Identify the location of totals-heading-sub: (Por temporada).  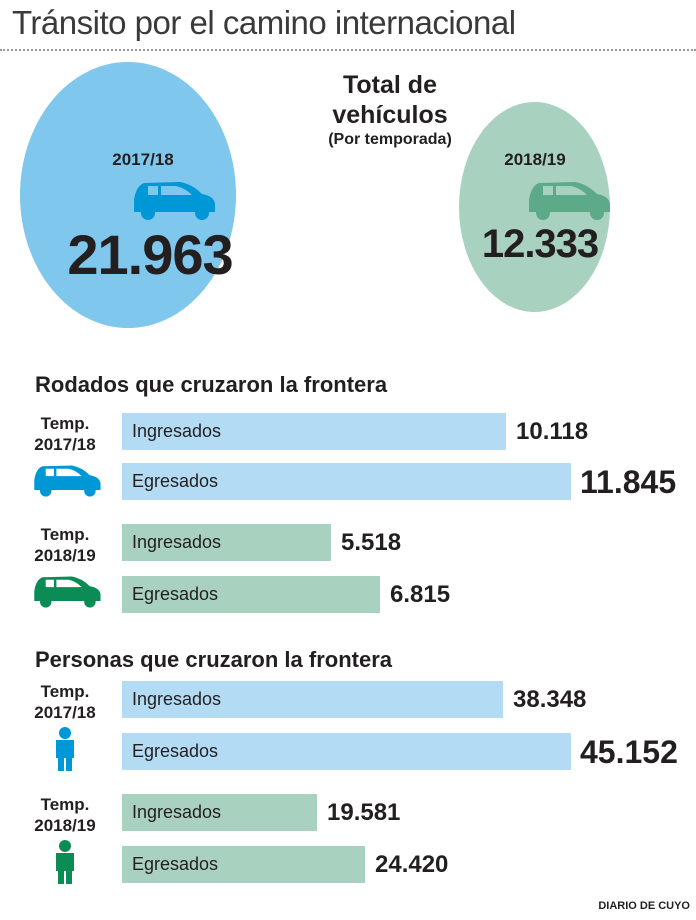
(390, 139).